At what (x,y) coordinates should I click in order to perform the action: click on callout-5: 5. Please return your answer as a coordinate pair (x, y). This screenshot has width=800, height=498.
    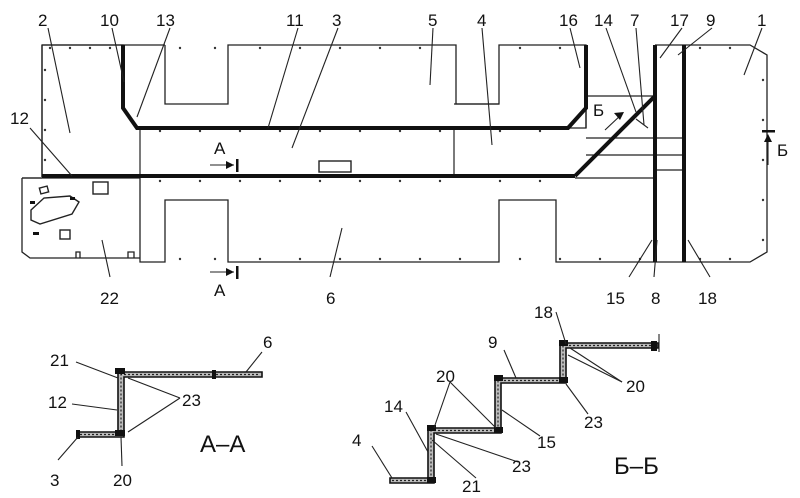
    Looking at the image, I should click on (432, 20).